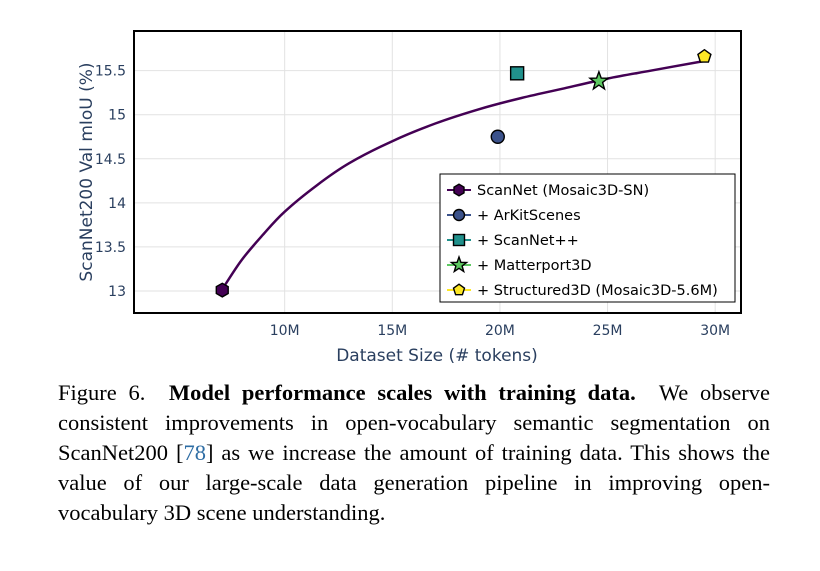  Describe the element at coordinates (459, 289) in the screenshot. I see `legend-marker-pentagon` at that location.